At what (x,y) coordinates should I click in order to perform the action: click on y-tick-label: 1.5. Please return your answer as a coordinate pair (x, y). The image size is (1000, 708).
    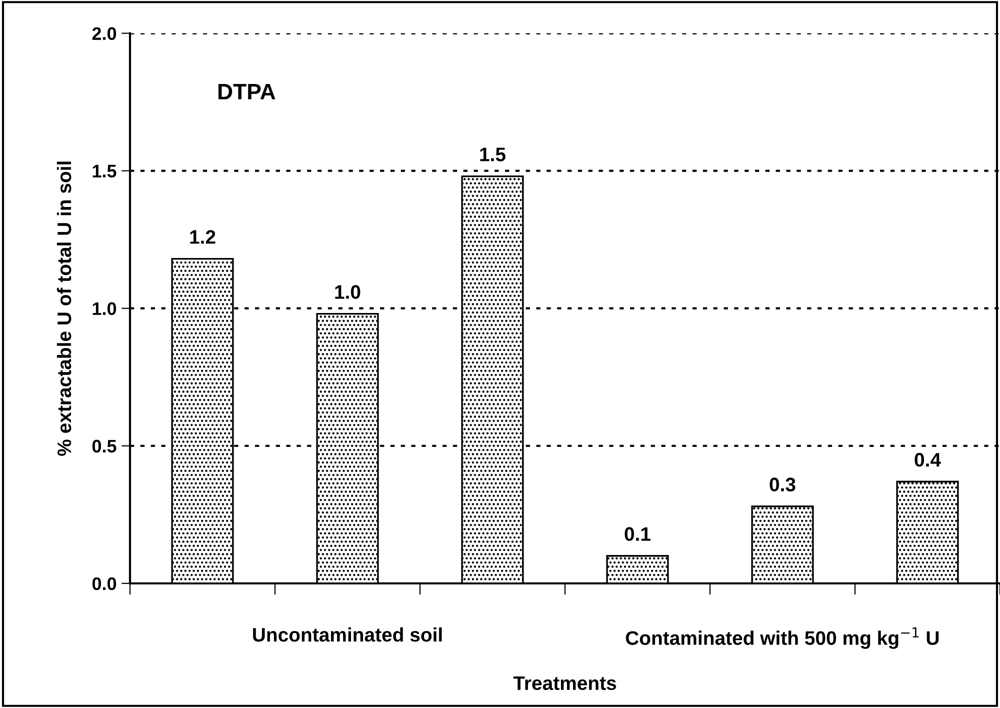
    Looking at the image, I should click on (104, 171).